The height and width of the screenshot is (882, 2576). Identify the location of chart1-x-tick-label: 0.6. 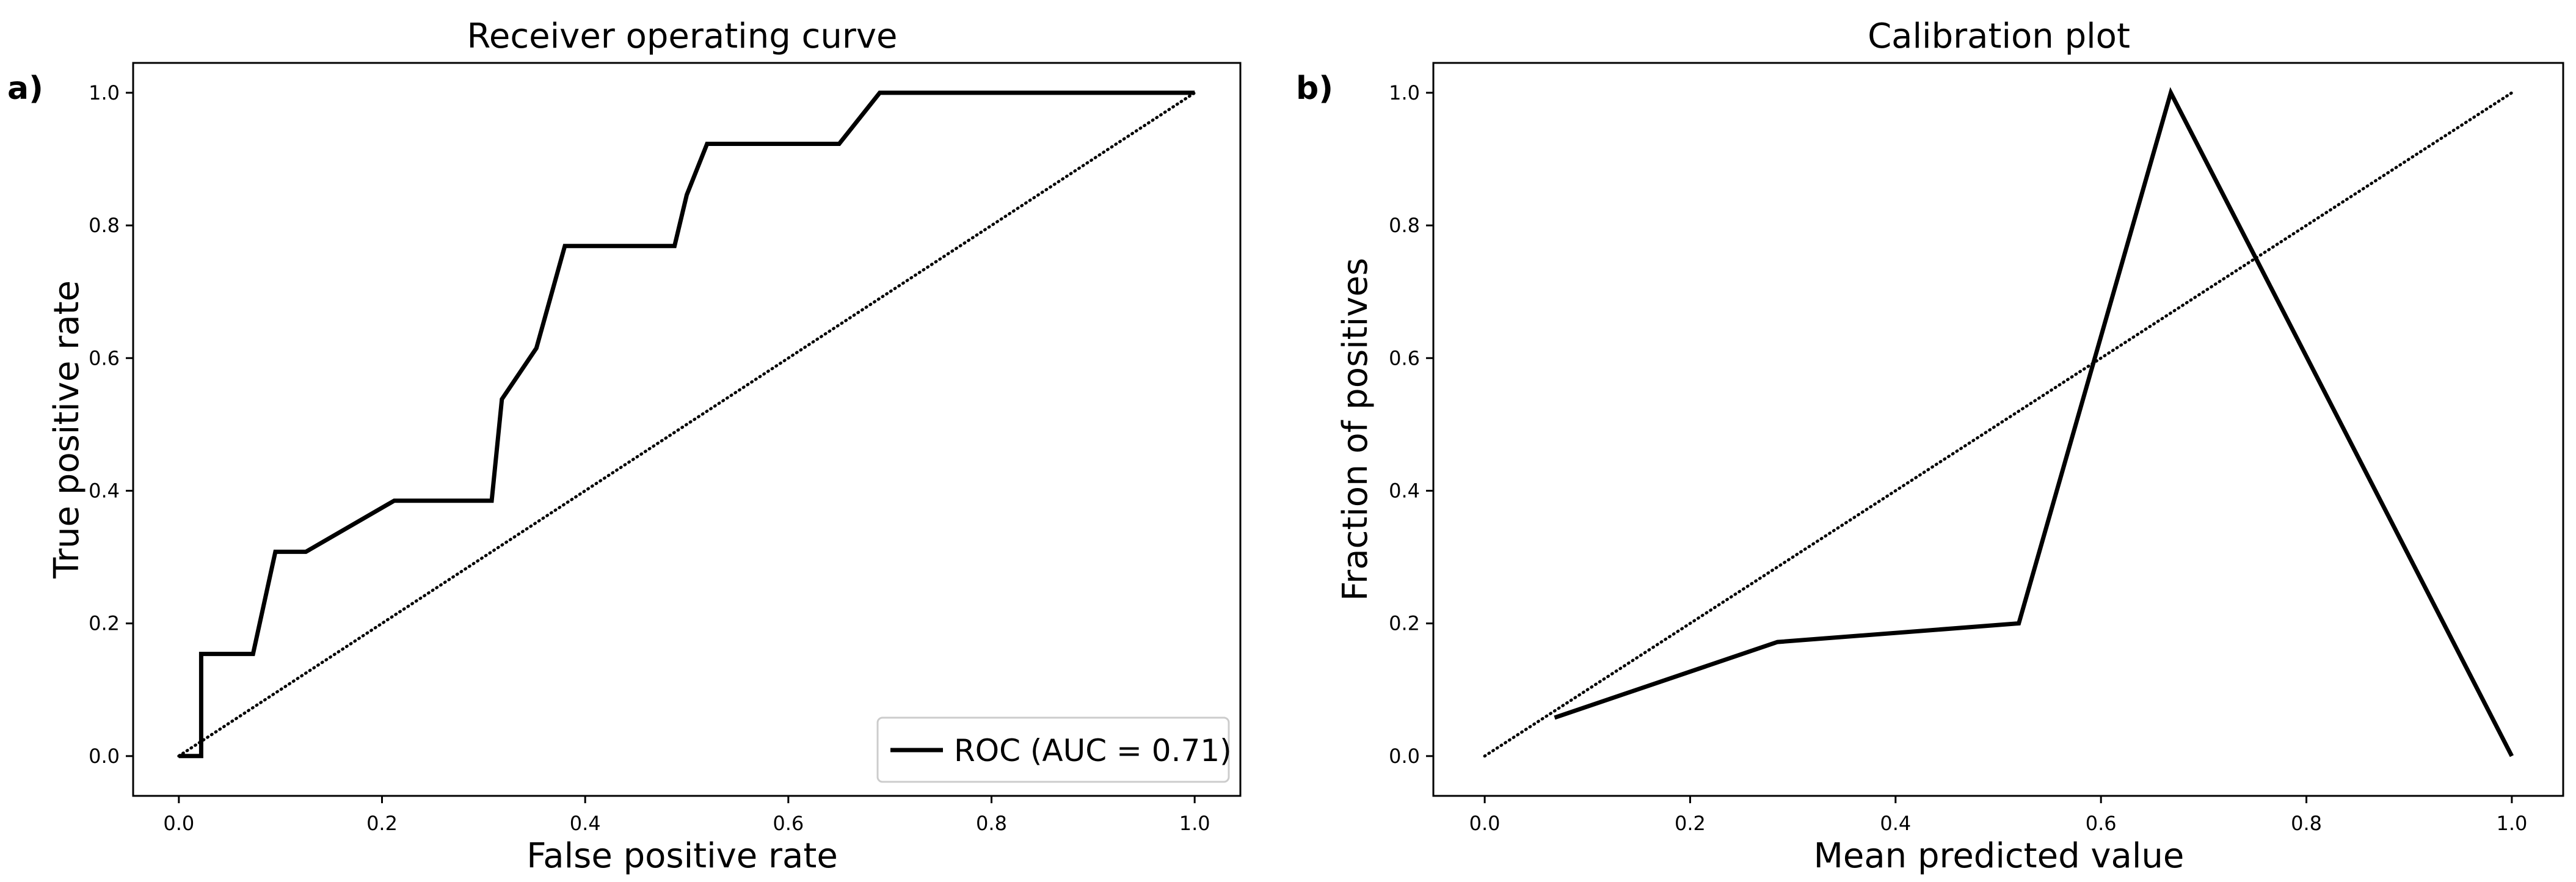
(2101, 823).